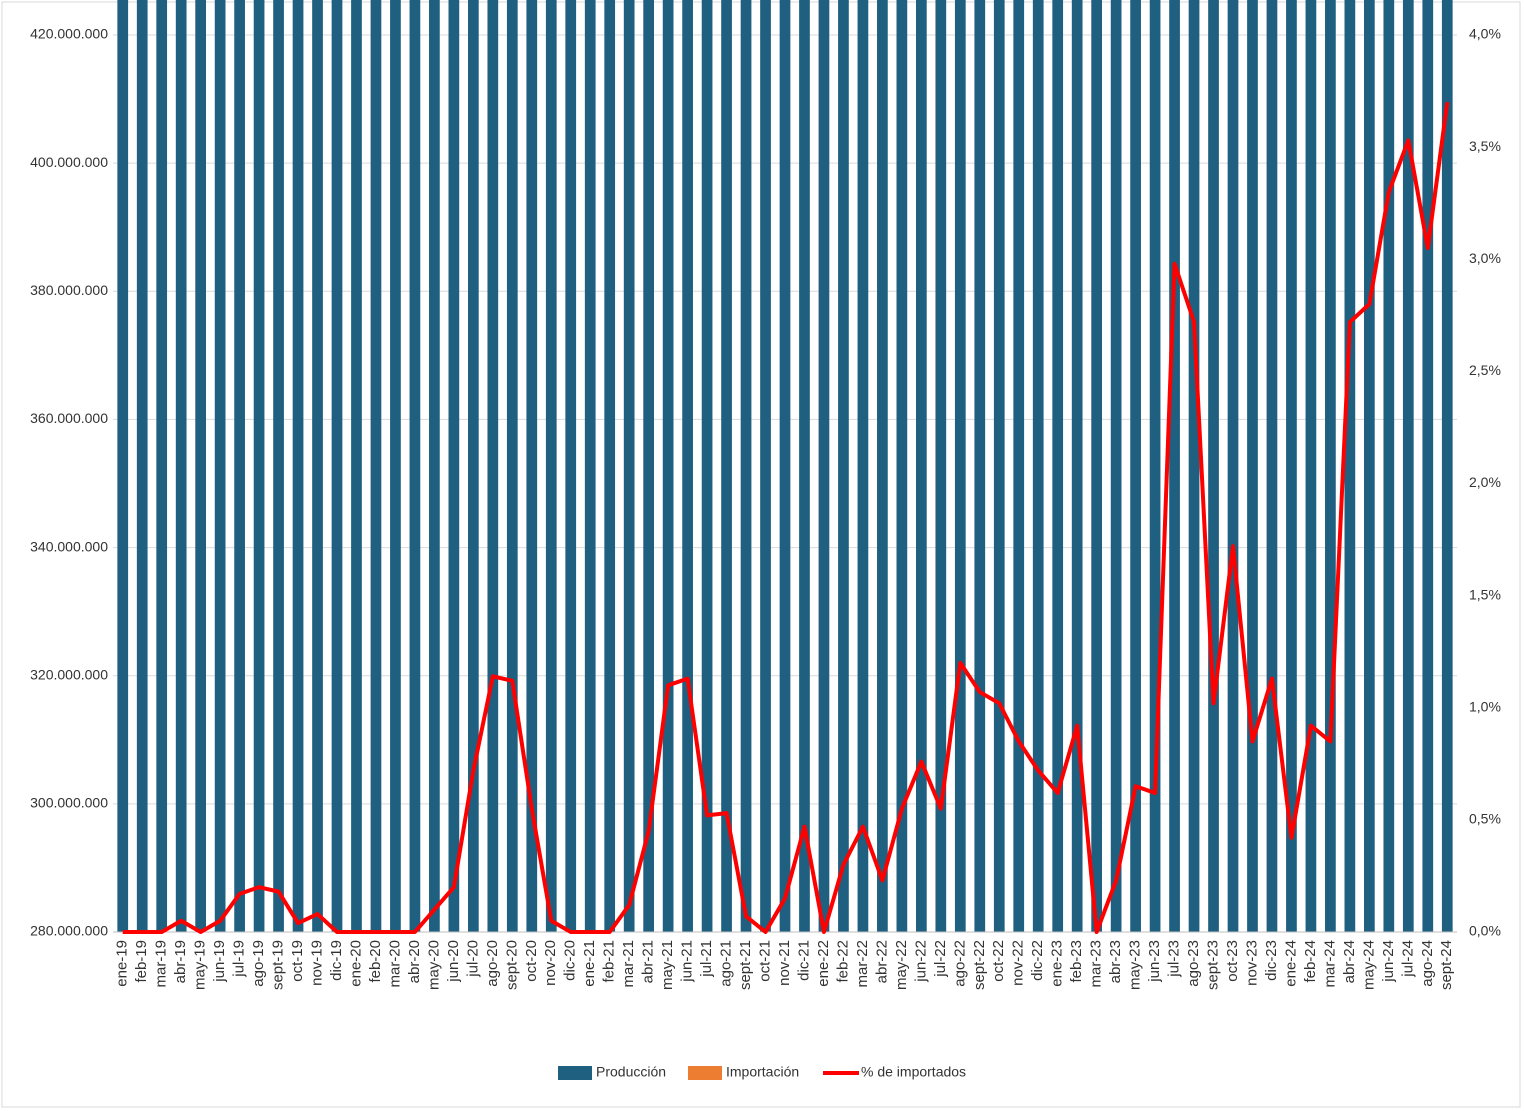  Describe the element at coordinates (69, 162) in the screenshot. I see `y-tick-label: 400.000.000` at that location.